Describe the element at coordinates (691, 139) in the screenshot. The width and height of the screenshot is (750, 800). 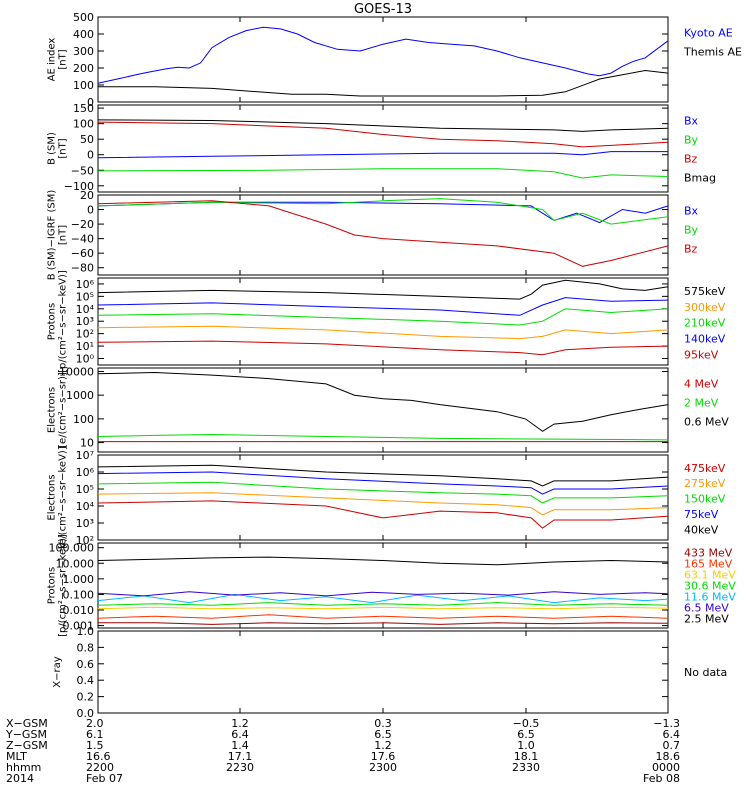
I see `legend-panel-2-by: By` at that location.